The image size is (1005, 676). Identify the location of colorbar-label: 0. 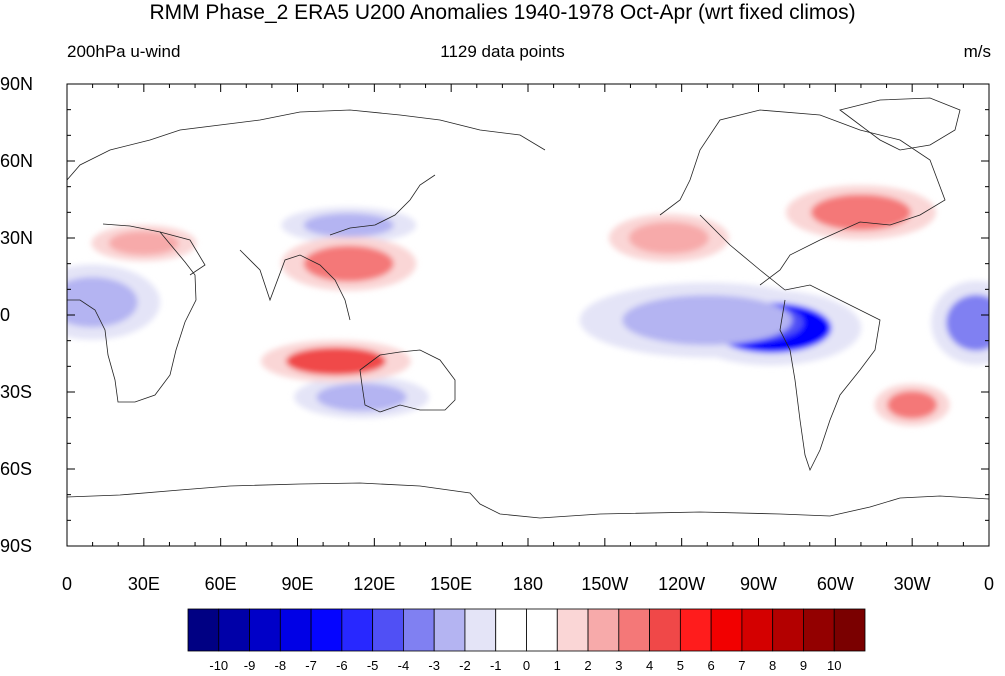
(526, 665).